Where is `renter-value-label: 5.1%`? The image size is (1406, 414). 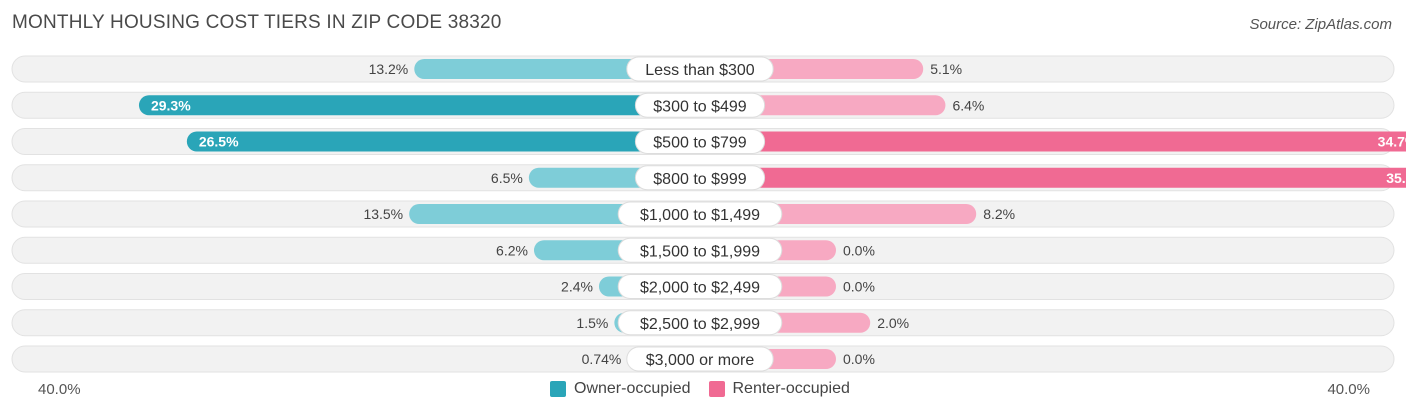 renter-value-label: 5.1% is located at coordinates (946, 69).